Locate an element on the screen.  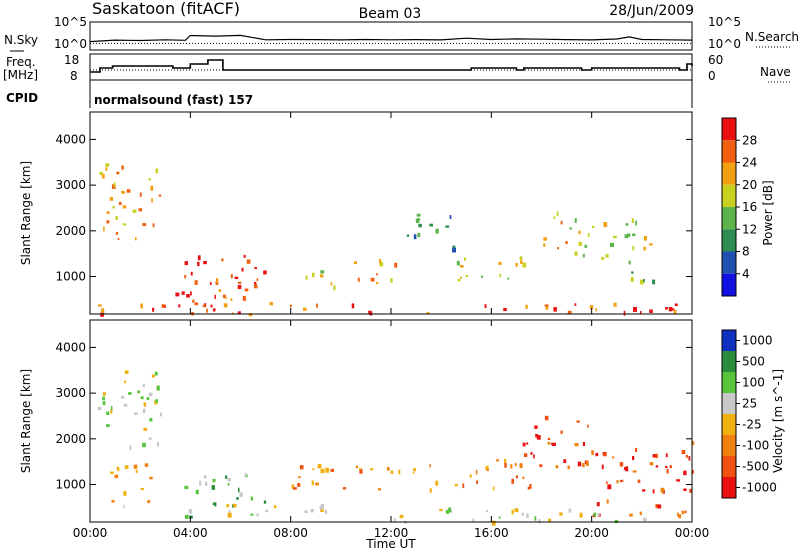
power-colorbar-ticks: 4 8 12 16 20 24 28 is located at coordinates (746, 207).